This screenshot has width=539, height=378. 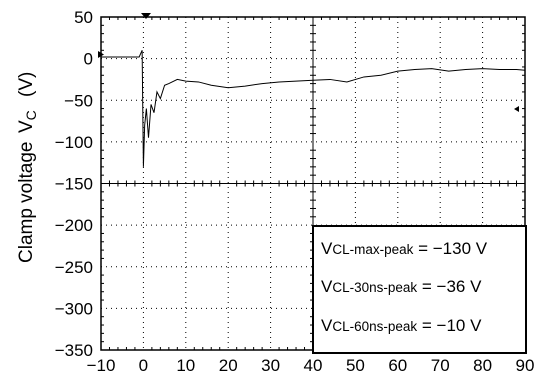 I want to click on x-tick-label: 10, so click(x=185, y=365).